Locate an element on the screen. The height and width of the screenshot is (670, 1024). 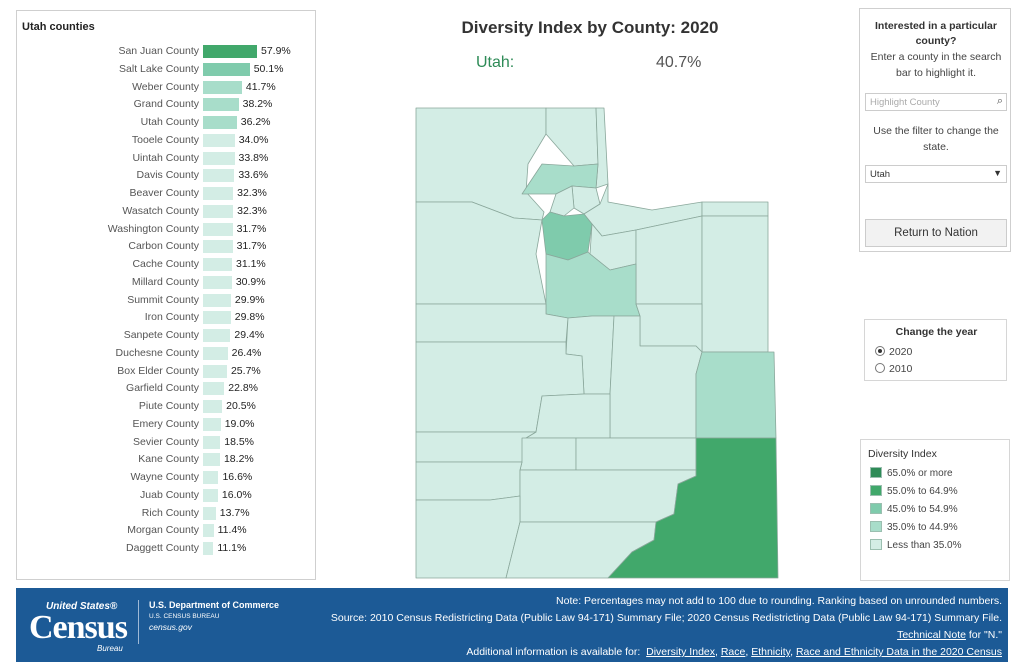
county-row: Cache County 31.1% is located at coordinates (167, 265).